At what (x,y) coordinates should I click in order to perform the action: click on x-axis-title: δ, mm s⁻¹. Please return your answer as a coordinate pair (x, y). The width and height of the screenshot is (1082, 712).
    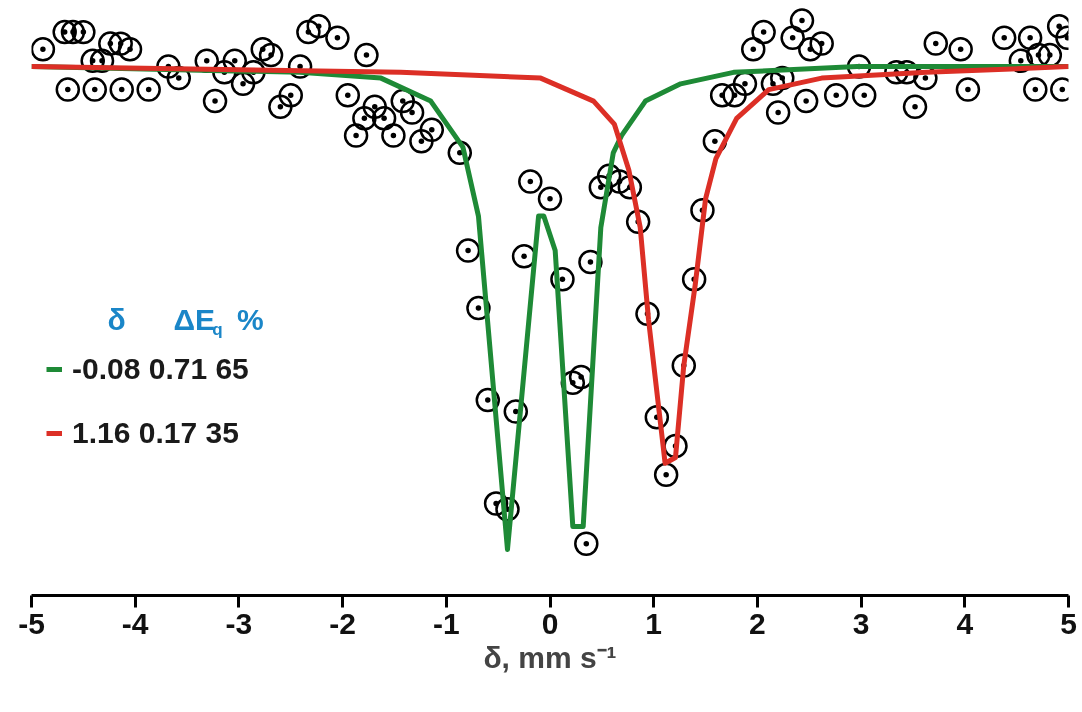
    Looking at the image, I should click on (550, 657).